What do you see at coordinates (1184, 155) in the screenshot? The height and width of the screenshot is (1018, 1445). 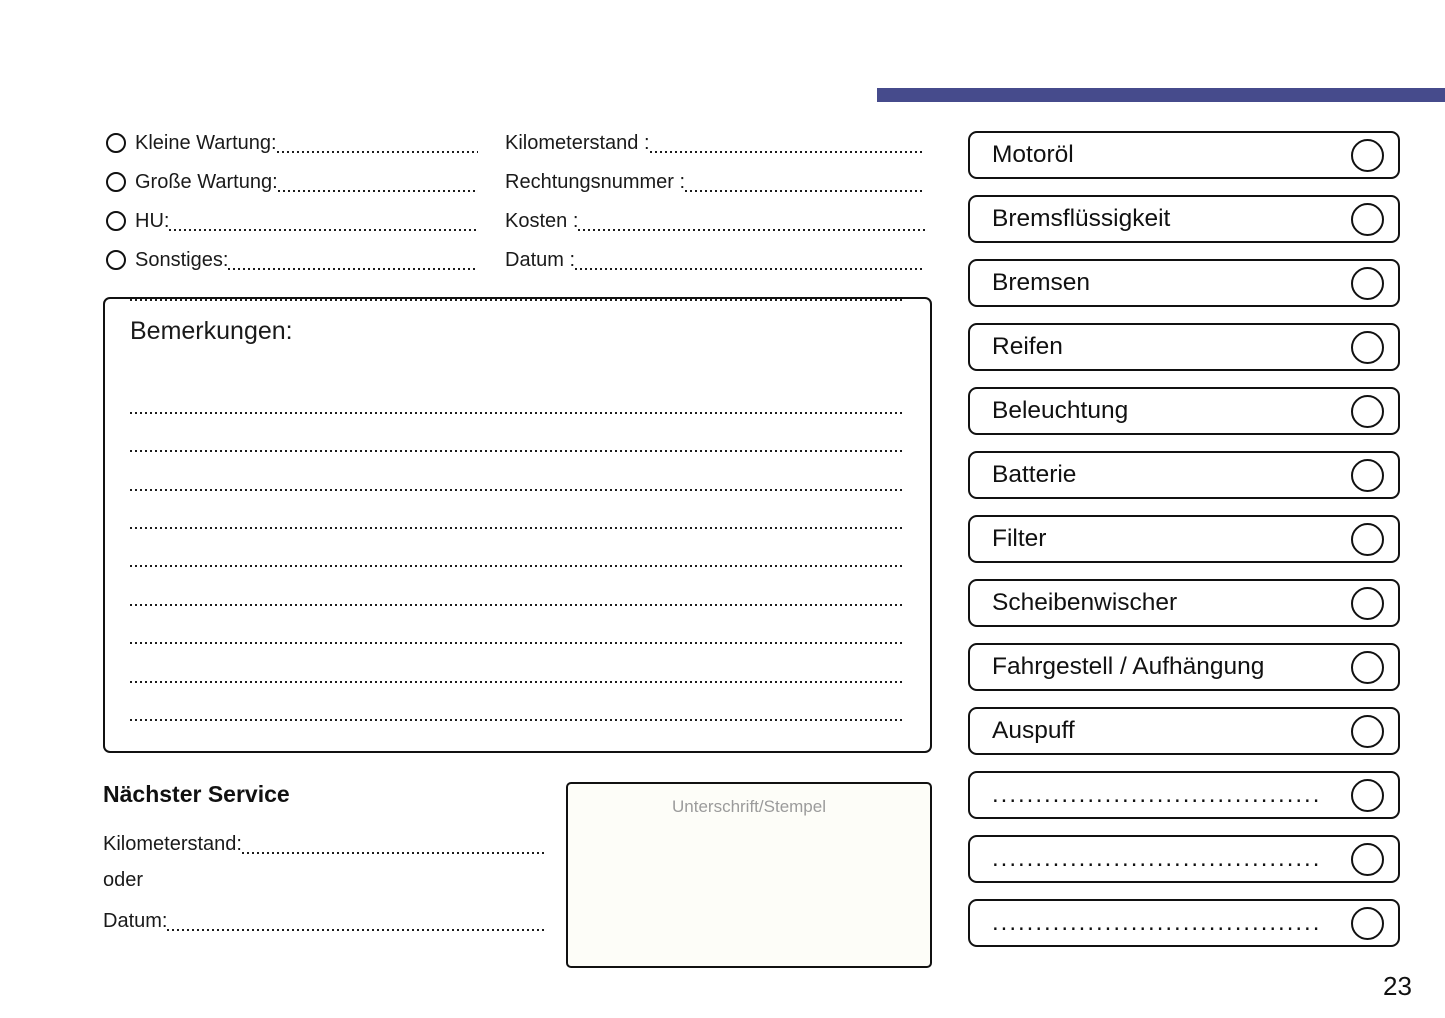 I see `checklist-item-motoroel: Motoröl` at bounding box center [1184, 155].